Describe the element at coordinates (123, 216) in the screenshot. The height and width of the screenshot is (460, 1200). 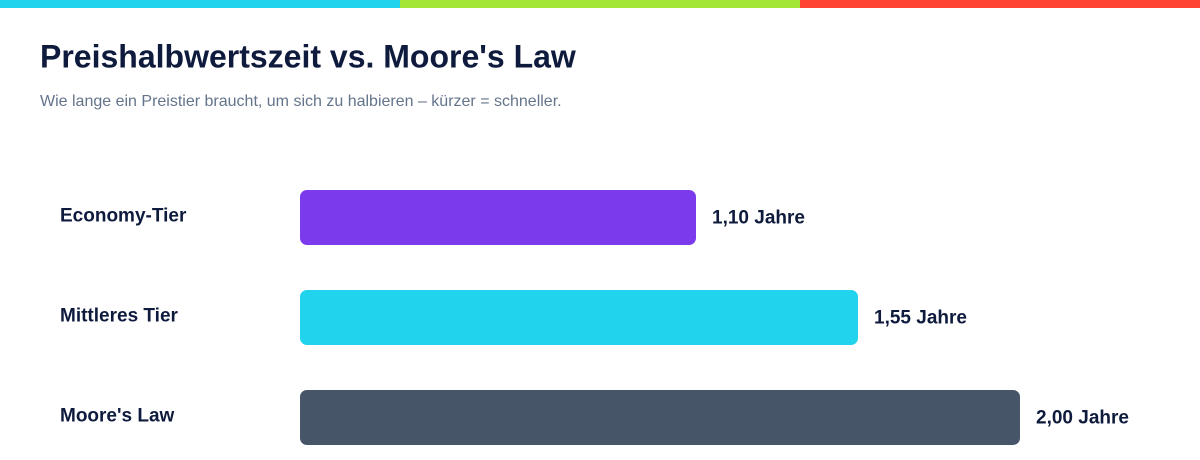
I see `category-label: Economy-Tier` at that location.